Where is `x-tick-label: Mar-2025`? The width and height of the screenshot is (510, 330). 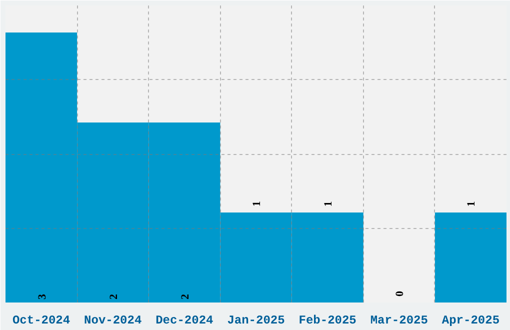 x-tick-label: Mar-2025 is located at coordinates (399, 321).